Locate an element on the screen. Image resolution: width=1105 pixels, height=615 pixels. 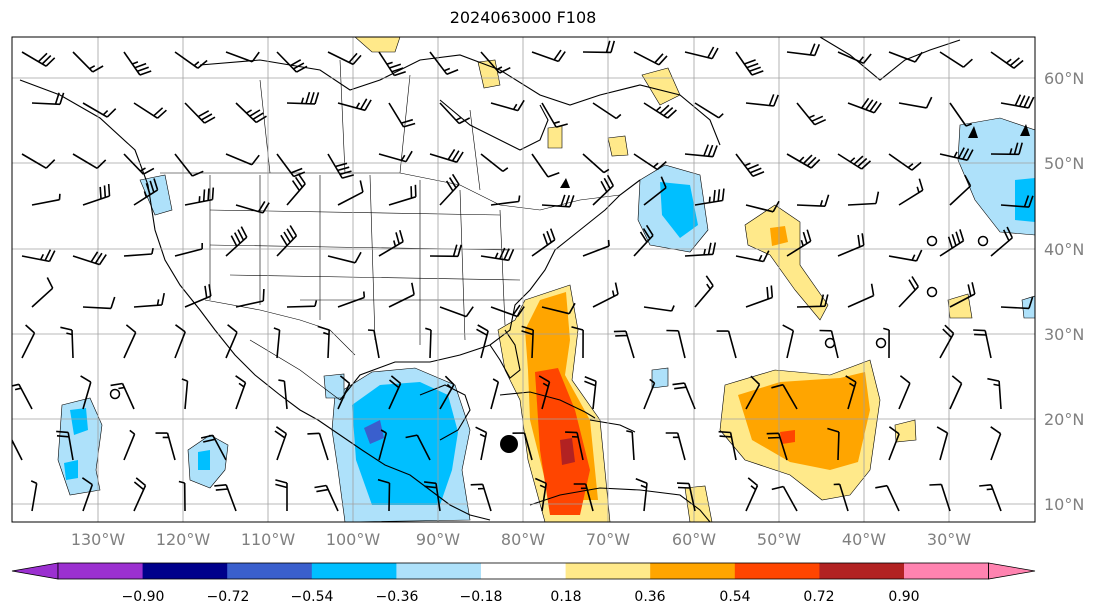
coastline-canada-north is located at coordinates (460, 100).